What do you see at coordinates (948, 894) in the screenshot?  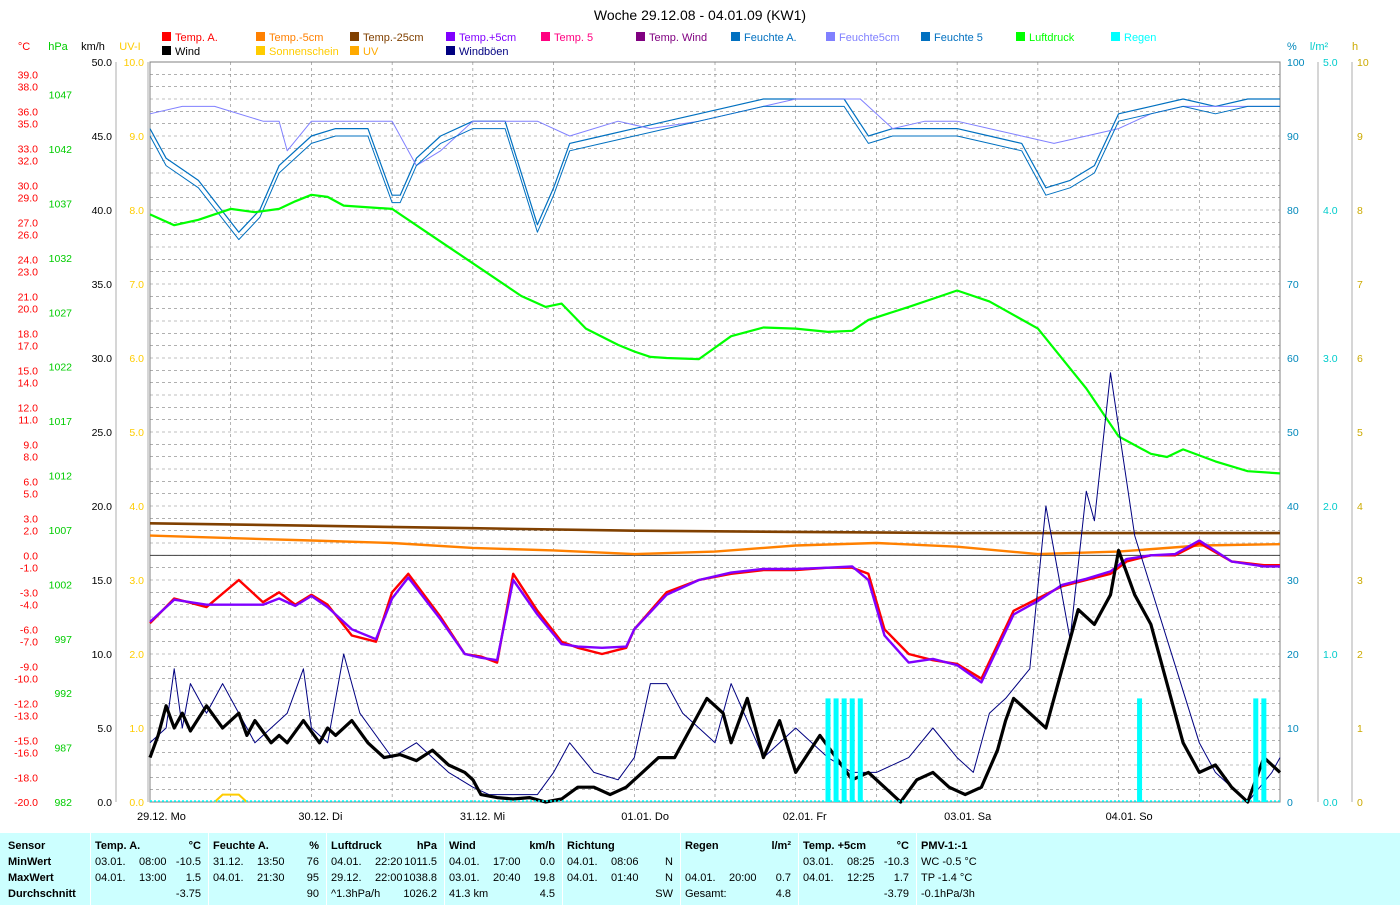 I see `stats-value: -0.1hPa/3h` at bounding box center [948, 894].